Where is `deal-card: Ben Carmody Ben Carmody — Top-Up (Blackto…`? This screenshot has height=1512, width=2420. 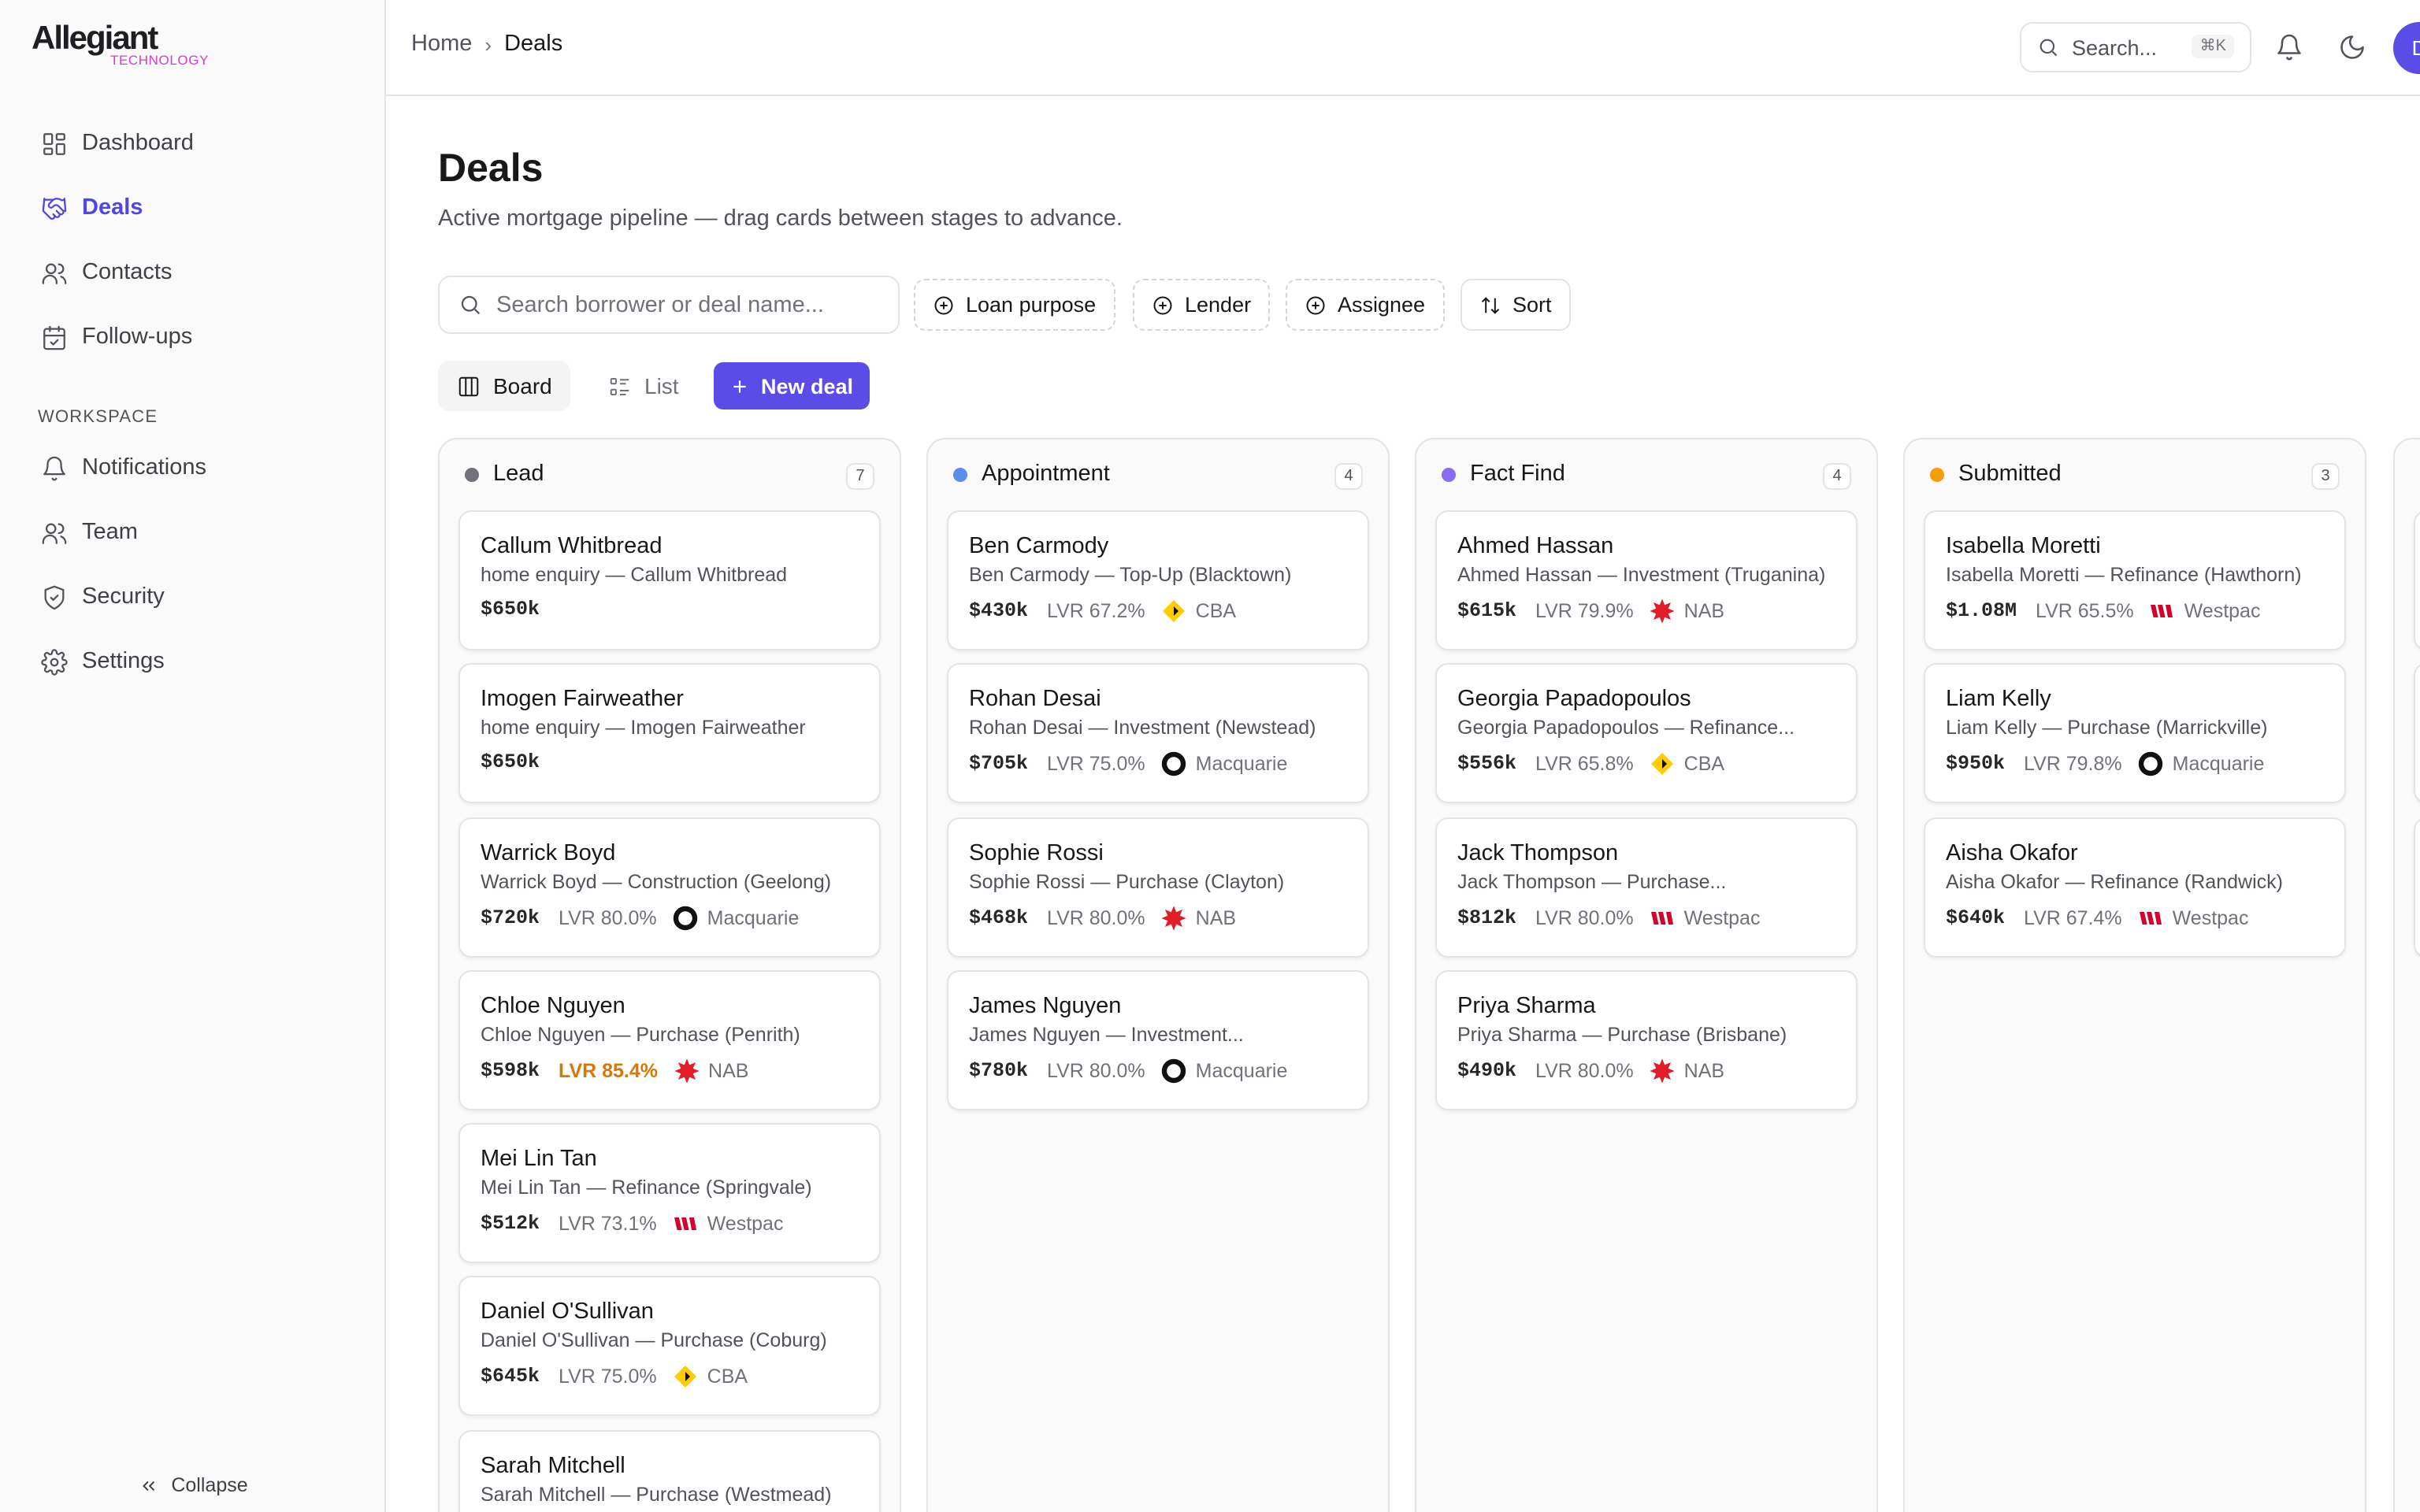 deal-card: Ben Carmody Ben Carmody — Top-Up (Blackto… is located at coordinates (1158, 580).